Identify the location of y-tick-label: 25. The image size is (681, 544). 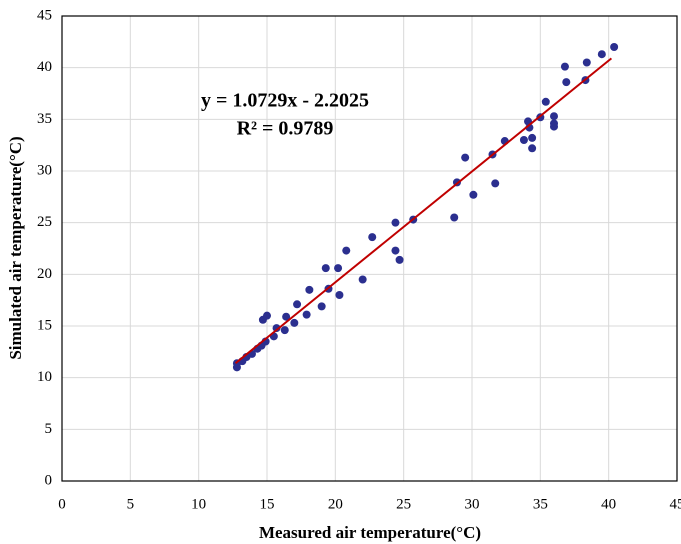
(44, 222).